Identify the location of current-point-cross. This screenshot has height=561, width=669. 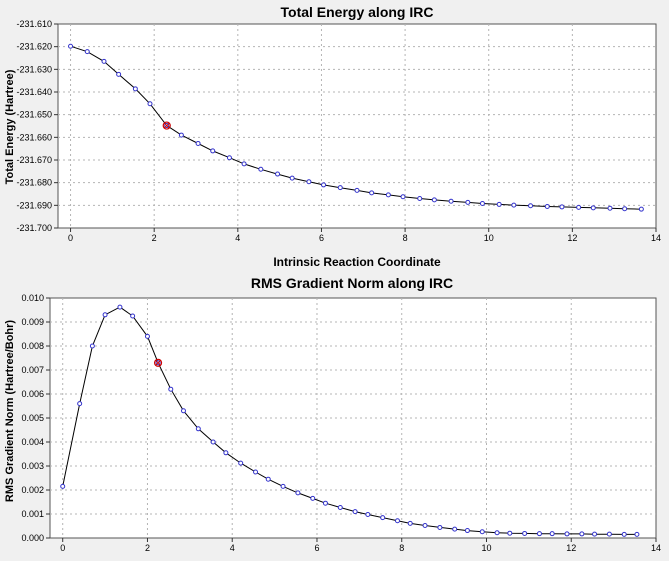
(158, 362).